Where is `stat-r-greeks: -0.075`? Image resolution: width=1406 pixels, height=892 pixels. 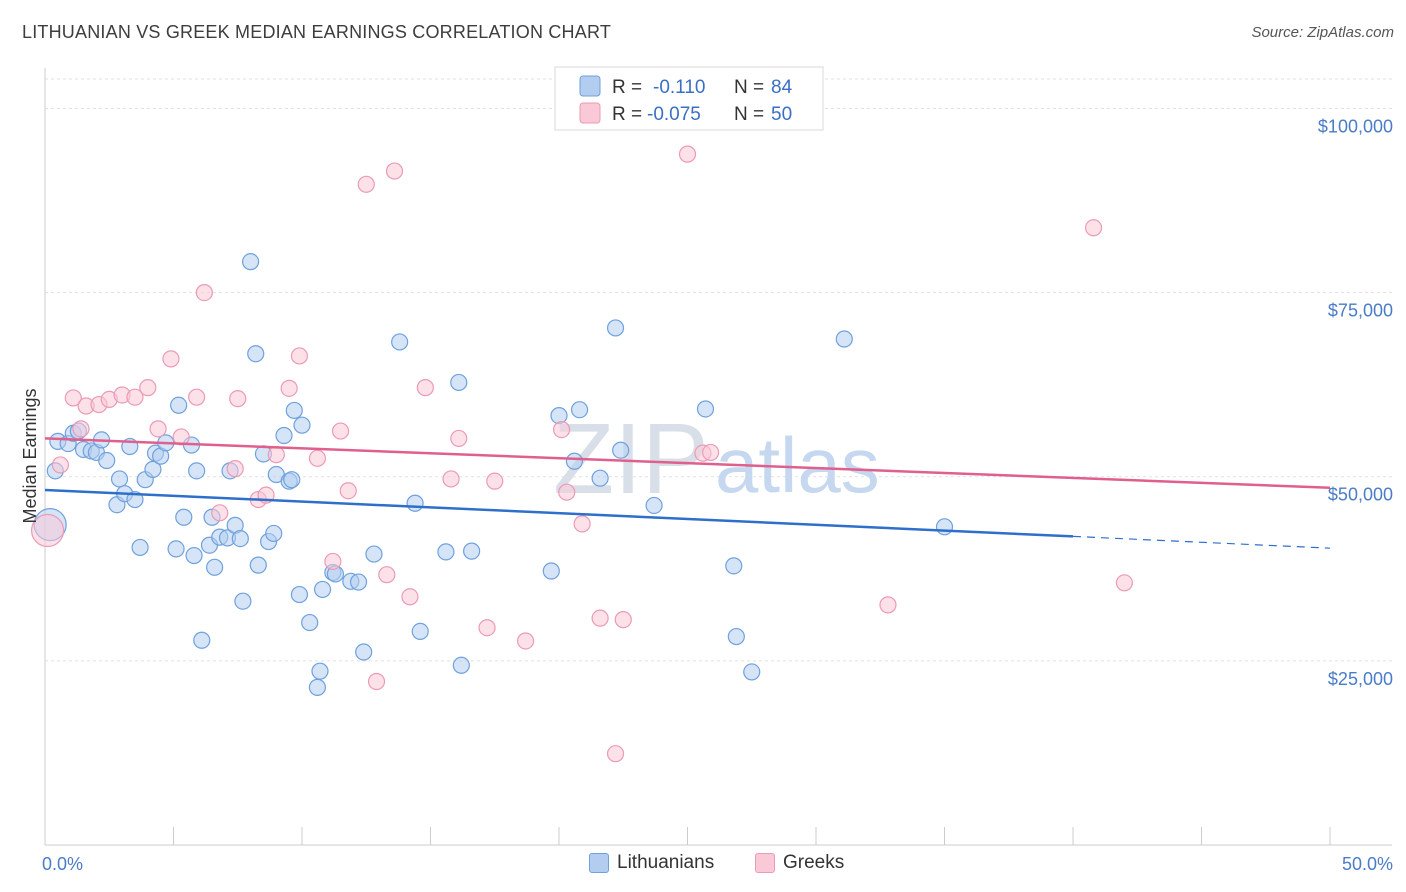
stat-r-greeks: -0.075 is located at coordinates (674, 114).